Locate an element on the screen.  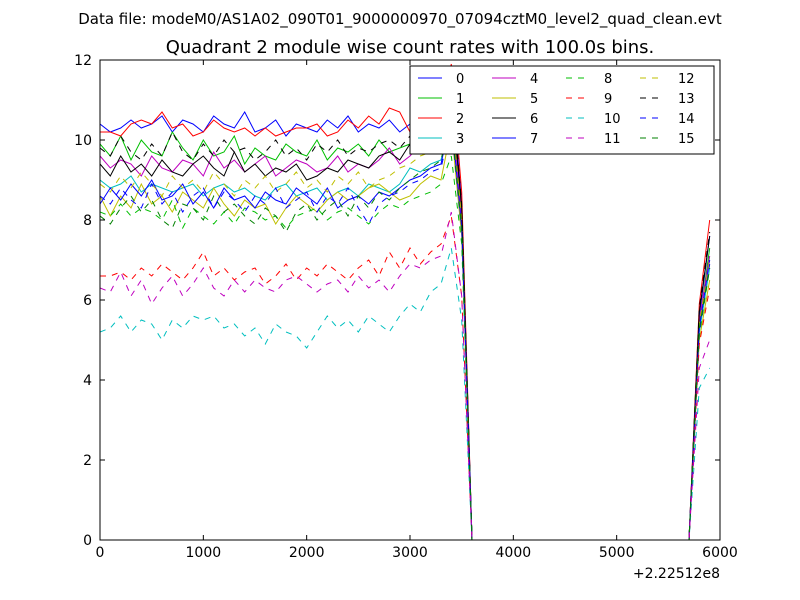
y-tick-label: 10 is located at coordinates (83, 141).